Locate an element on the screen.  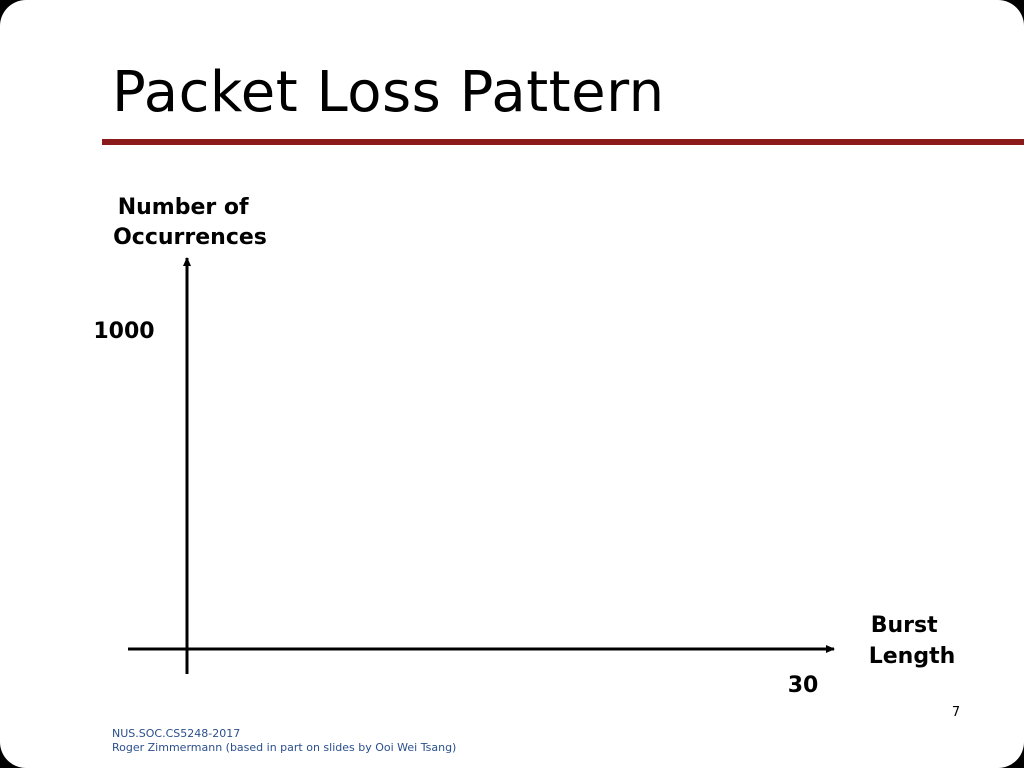
y-axis-label: Number of Occurrences is located at coordinates (190, 222).